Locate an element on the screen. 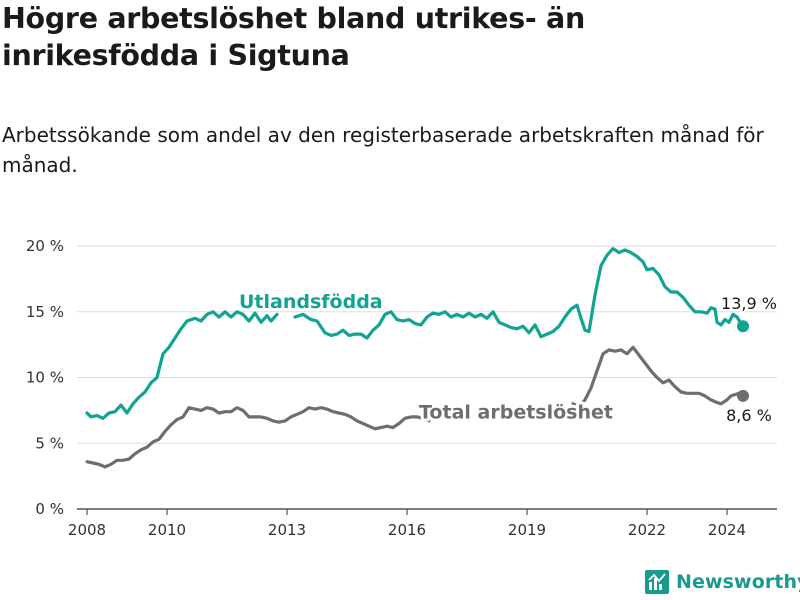 The image size is (800, 600). y-tick-label: 20 % is located at coordinates (45, 246).